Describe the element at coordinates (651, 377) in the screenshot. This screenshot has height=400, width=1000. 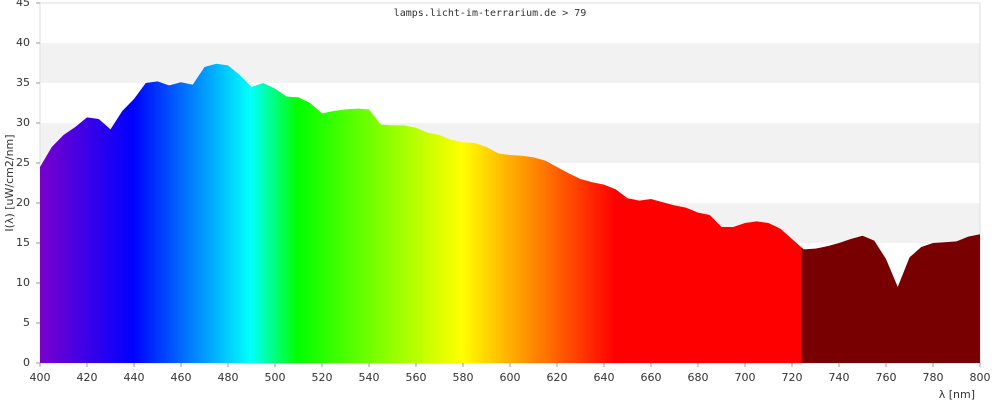
I see `x-tick-label: 660` at that location.